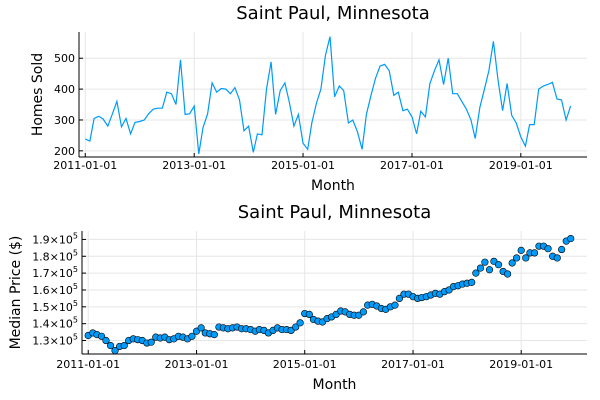 The height and width of the screenshot is (400, 600). What do you see at coordinates (38, 94) in the screenshot?
I see `y-axis-label: Homes Sold` at bounding box center [38, 94].